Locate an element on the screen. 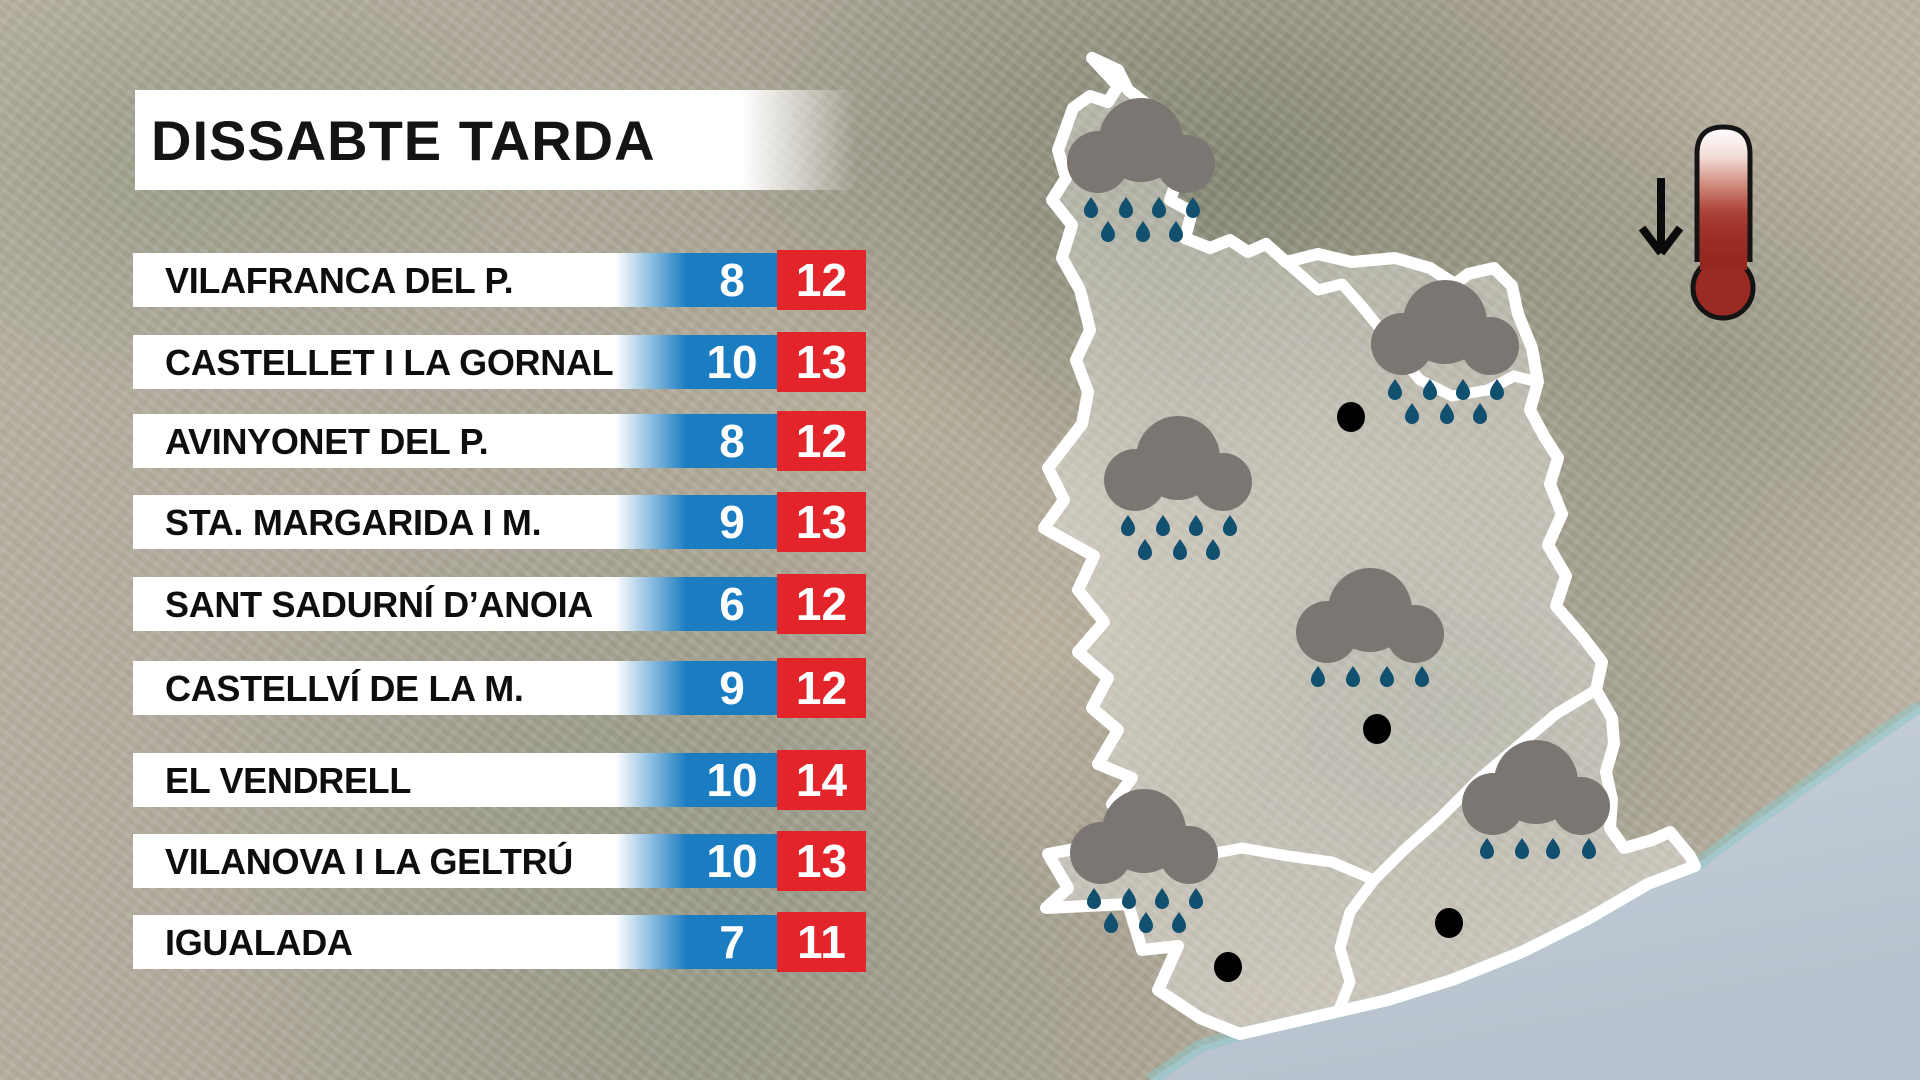 Image resolution: width=1920 pixels, height=1080 pixels. location-dots is located at coordinates (1338, 692).